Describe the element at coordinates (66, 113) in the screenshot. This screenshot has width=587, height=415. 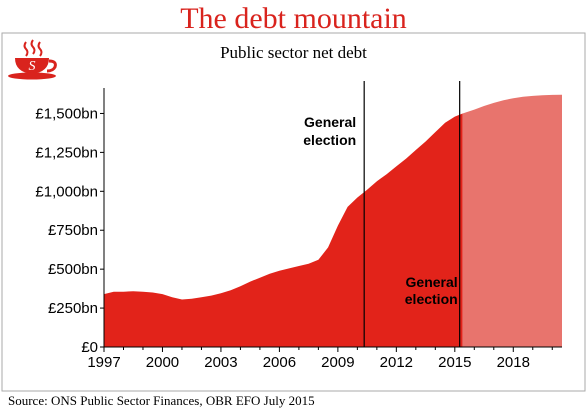
I see `y-tick-label: £1,500bn` at that location.